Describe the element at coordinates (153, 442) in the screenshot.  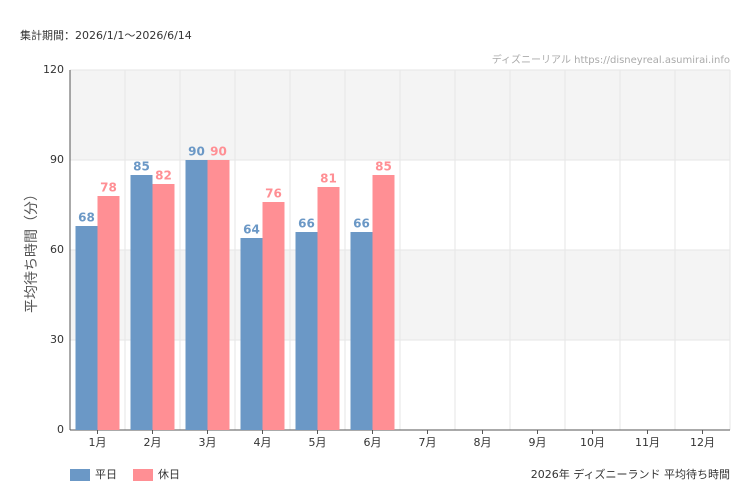
I see `x-tick-label: 2月` at that location.